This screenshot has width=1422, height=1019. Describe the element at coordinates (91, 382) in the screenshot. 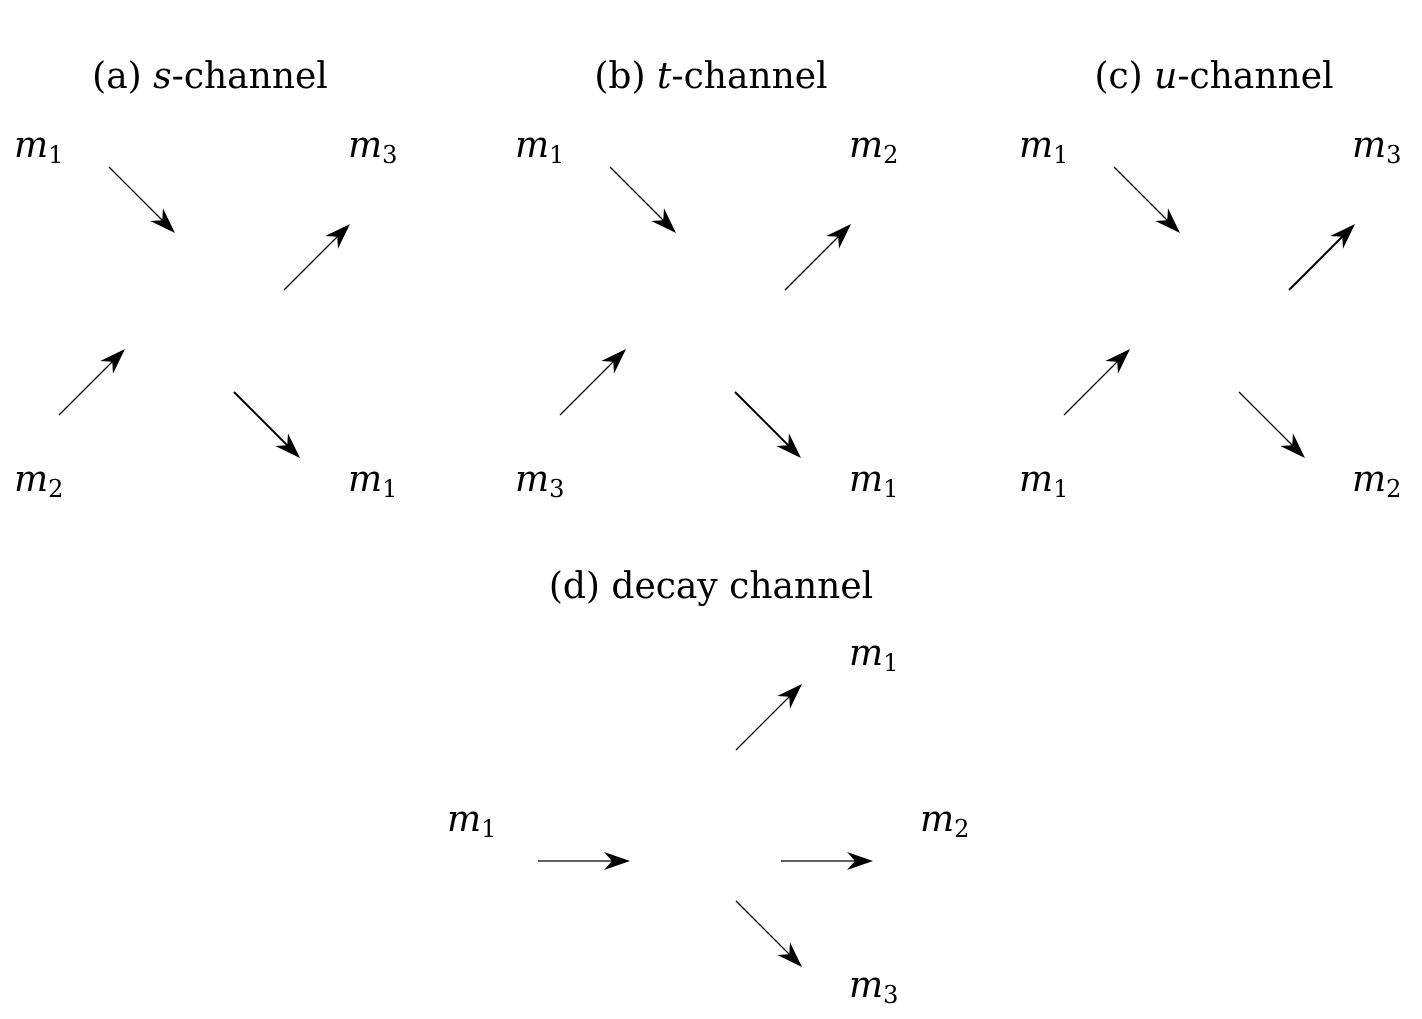

I see `panel-a-arrow-bottom-left-in` at that location.